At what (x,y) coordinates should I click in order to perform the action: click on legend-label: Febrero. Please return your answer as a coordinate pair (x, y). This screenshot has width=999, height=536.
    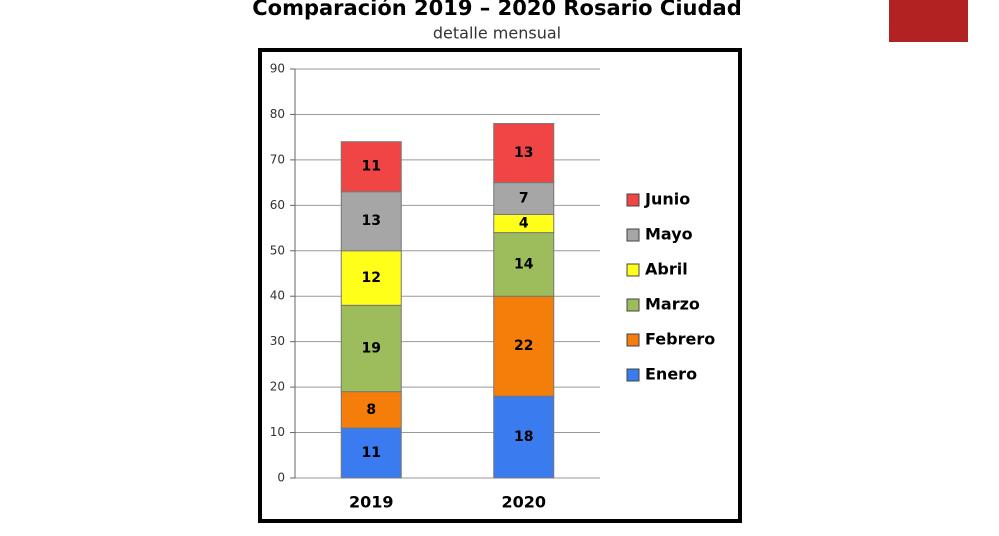
    Looking at the image, I should click on (680, 339).